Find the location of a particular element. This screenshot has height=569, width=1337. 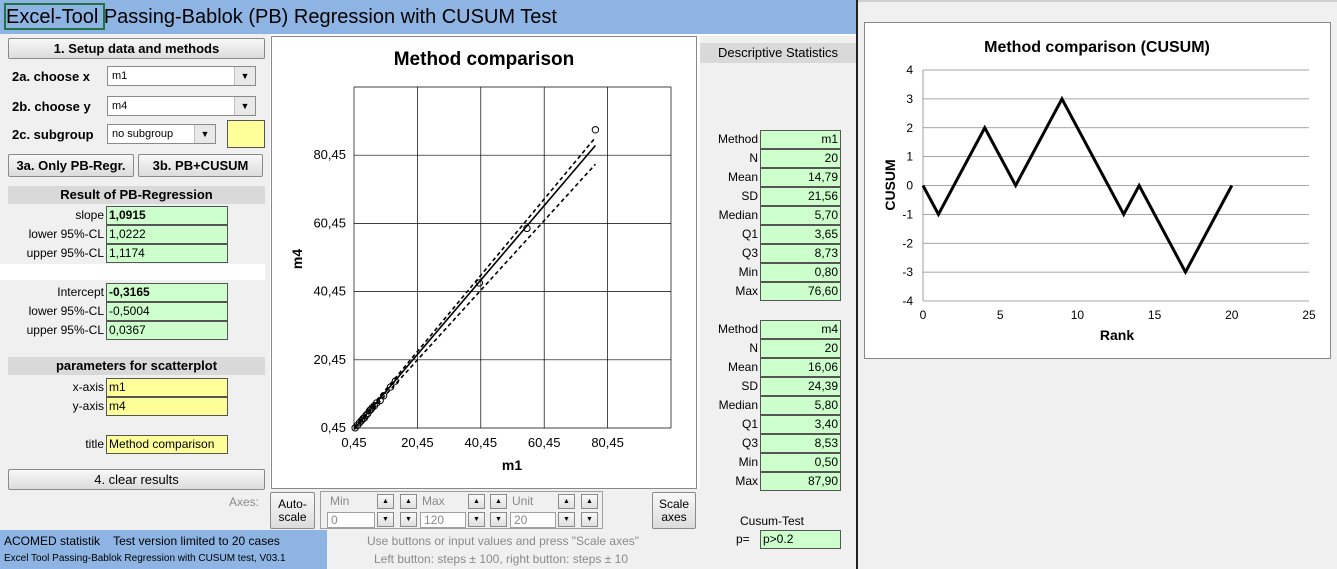

max-step-up-large: ▲ is located at coordinates (476, 501).